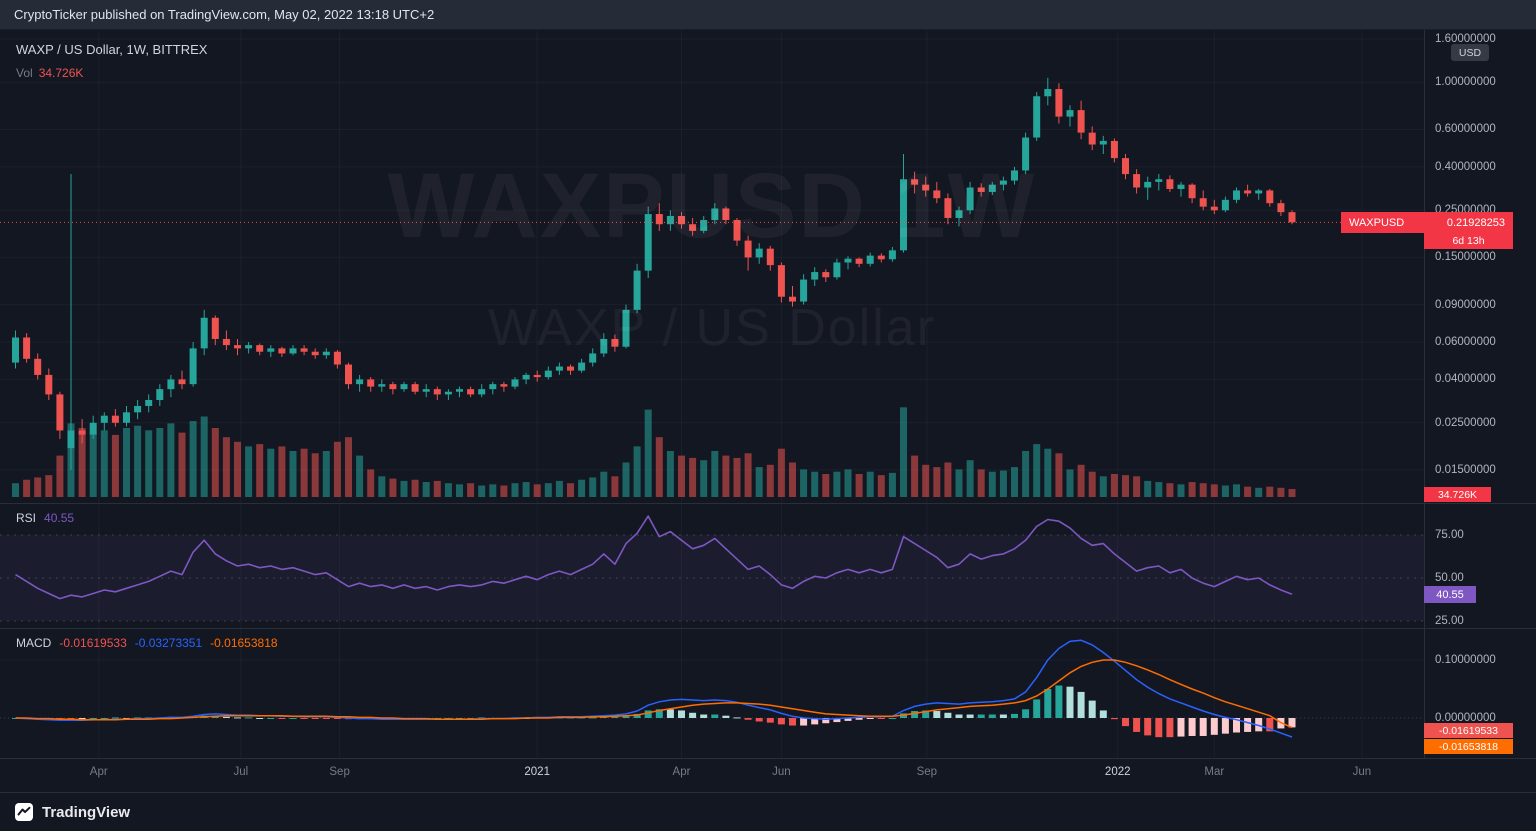  I want to click on last-price-value: 0.21928253, so click(1475, 222).